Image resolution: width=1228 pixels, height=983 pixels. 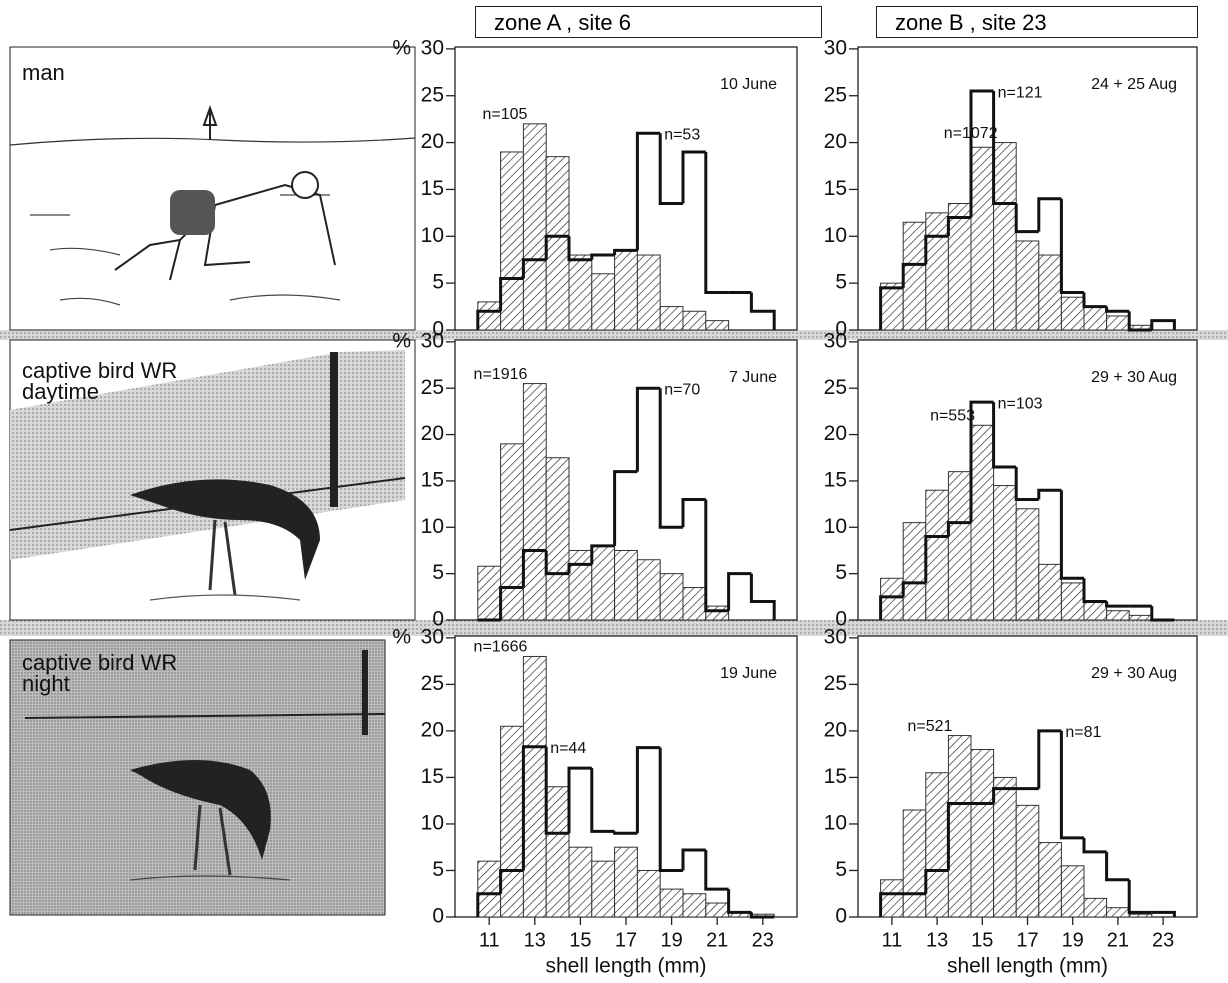 I want to click on panel-date: 10 June, so click(x=748, y=84).